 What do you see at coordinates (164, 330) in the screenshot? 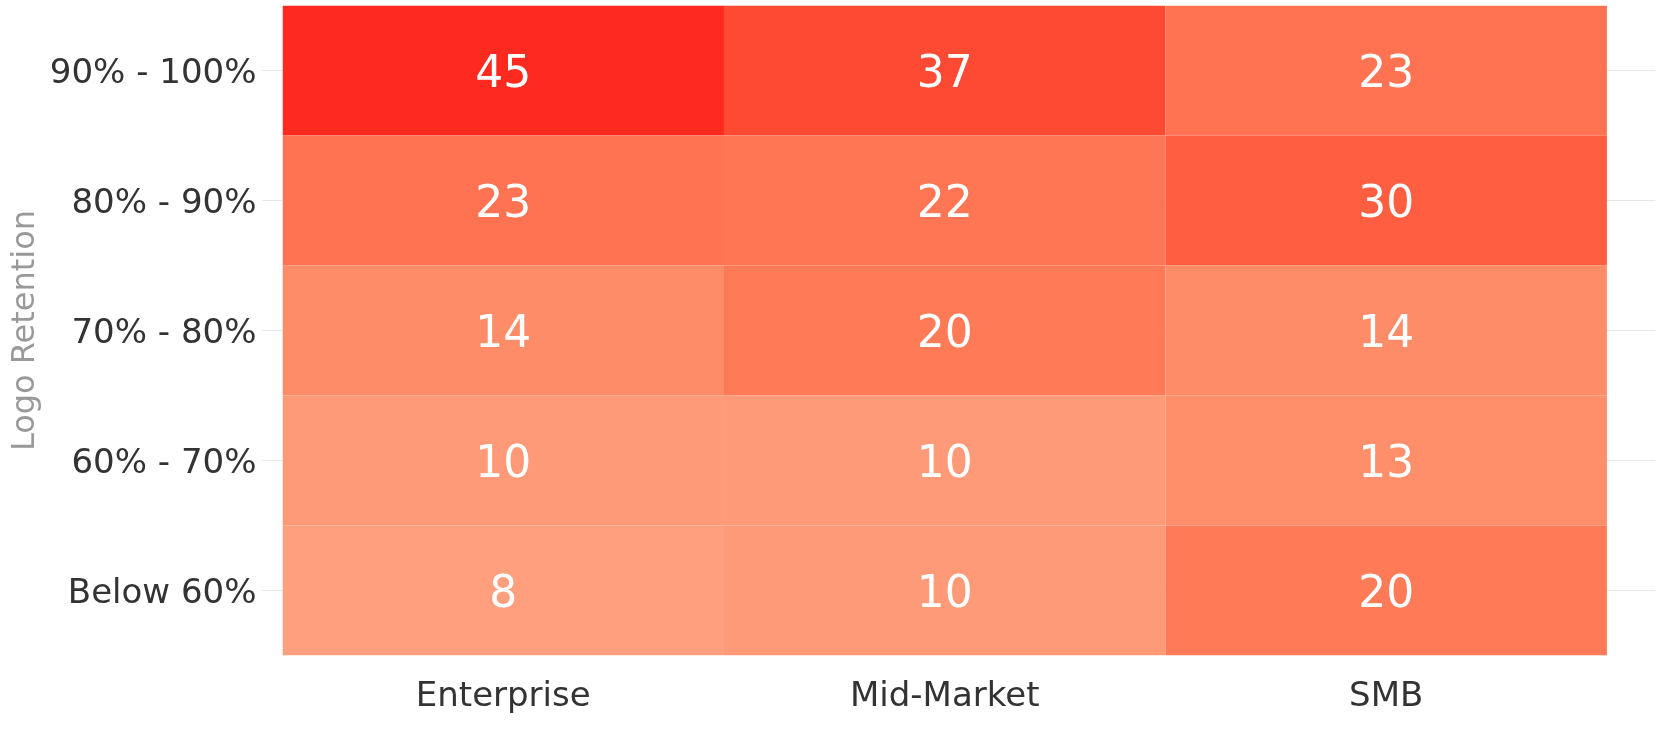
I see `y-tick-label: 70% - 80%` at bounding box center [164, 330].